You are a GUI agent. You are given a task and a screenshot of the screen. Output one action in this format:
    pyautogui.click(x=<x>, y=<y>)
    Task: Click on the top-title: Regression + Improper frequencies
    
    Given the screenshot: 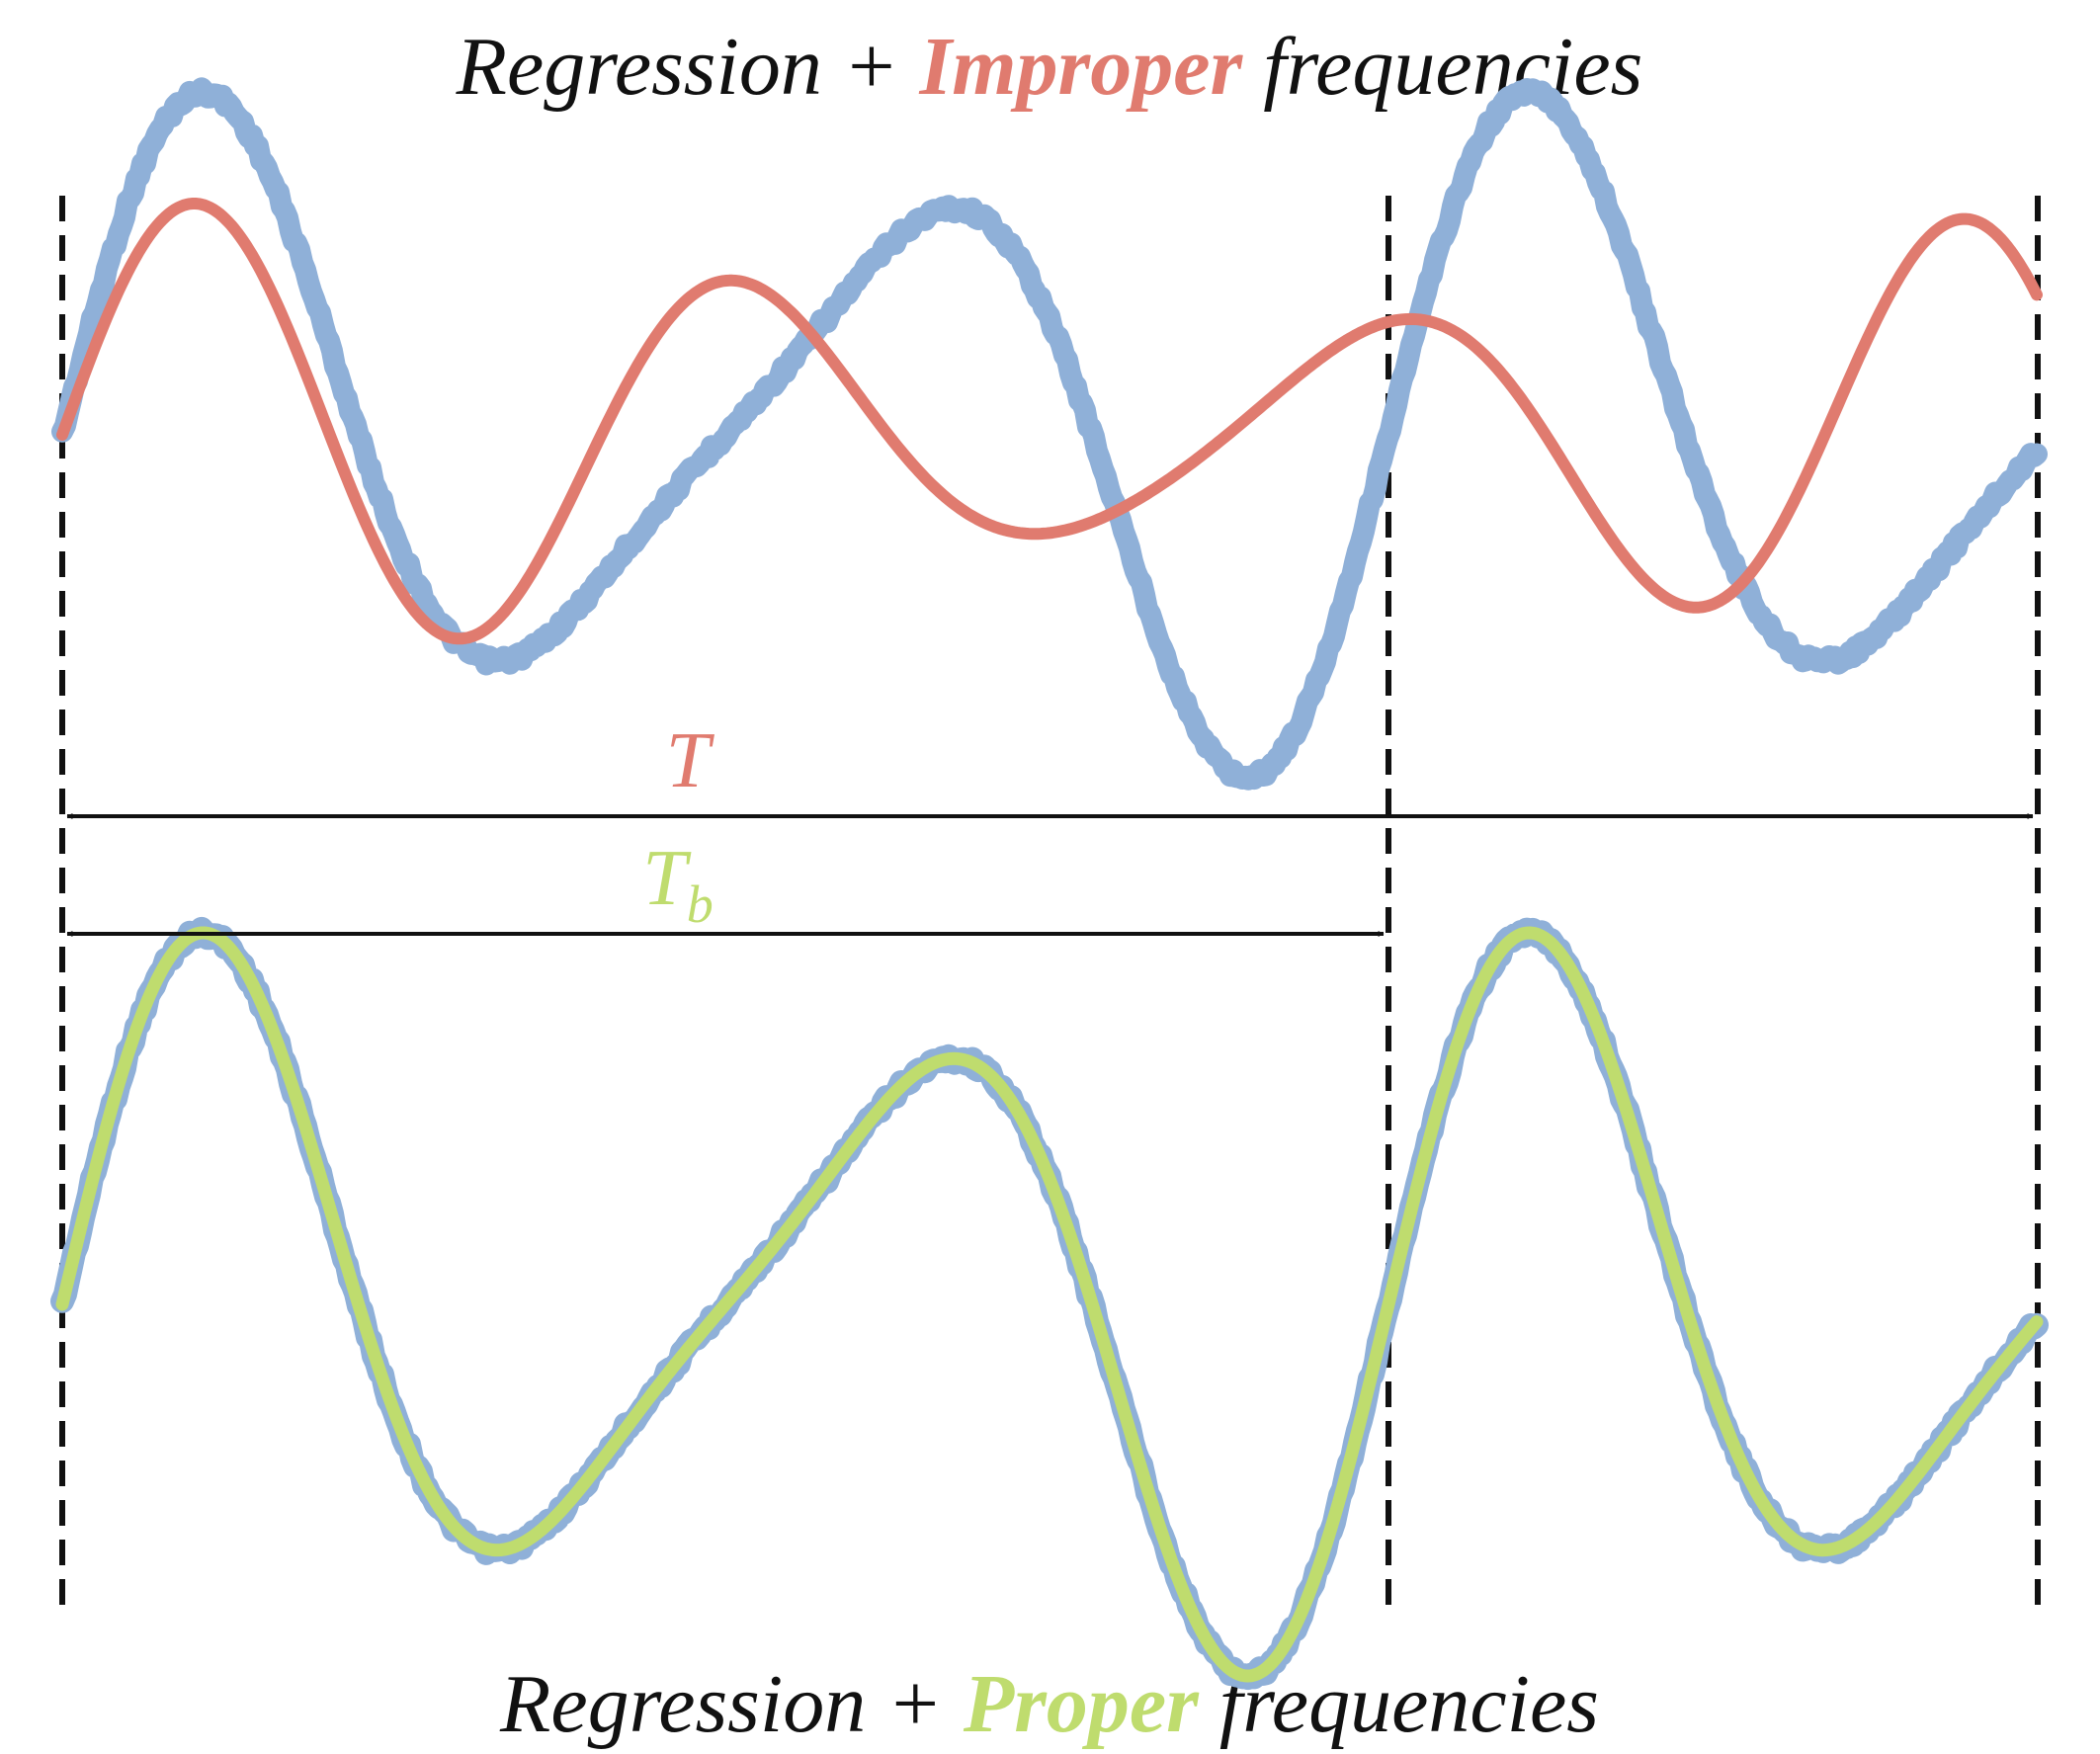 What is the action you would take?
    pyautogui.click(x=1049, y=67)
    